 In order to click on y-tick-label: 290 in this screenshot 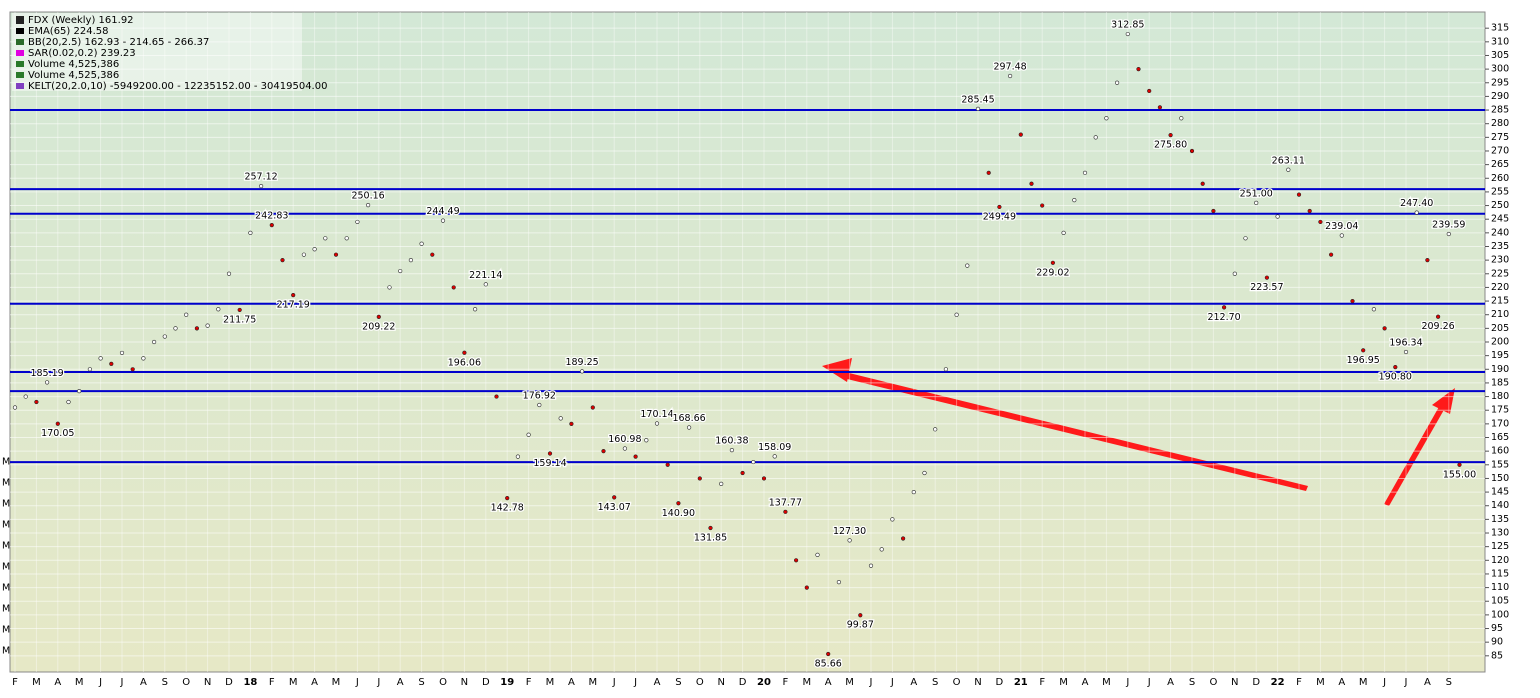, I will do `click(1500, 96)`.